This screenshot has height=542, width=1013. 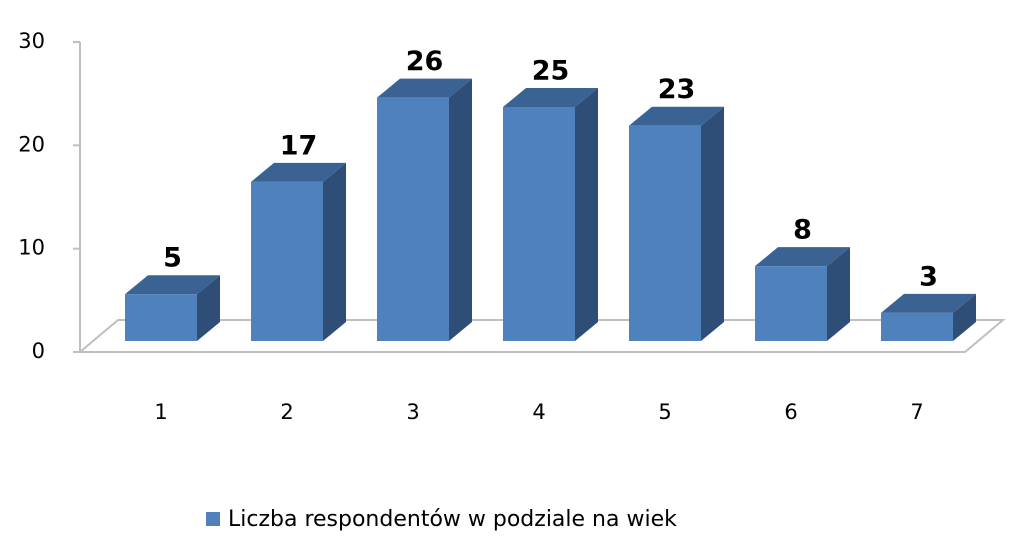 What do you see at coordinates (31, 248) in the screenshot?
I see `y-tick-label: 10` at bounding box center [31, 248].